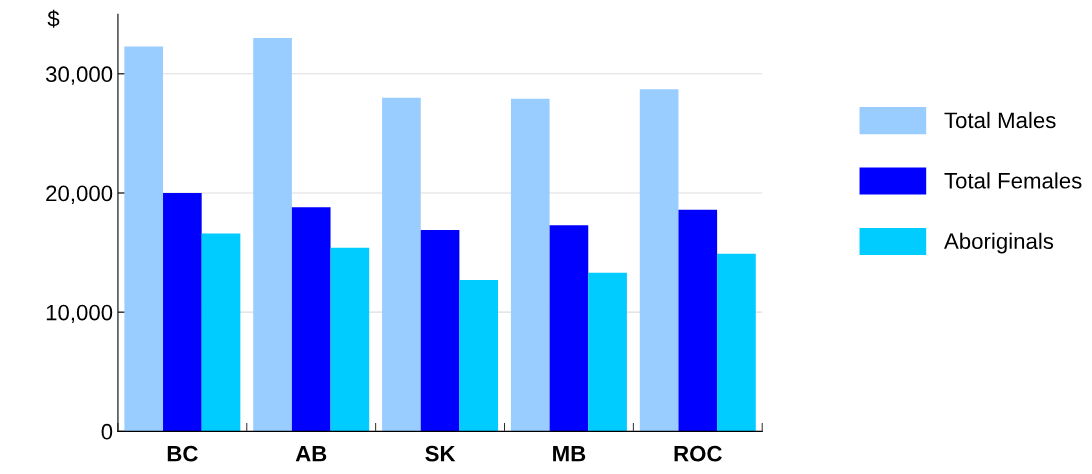  I want to click on legend-label: Total Males, so click(1000, 120).